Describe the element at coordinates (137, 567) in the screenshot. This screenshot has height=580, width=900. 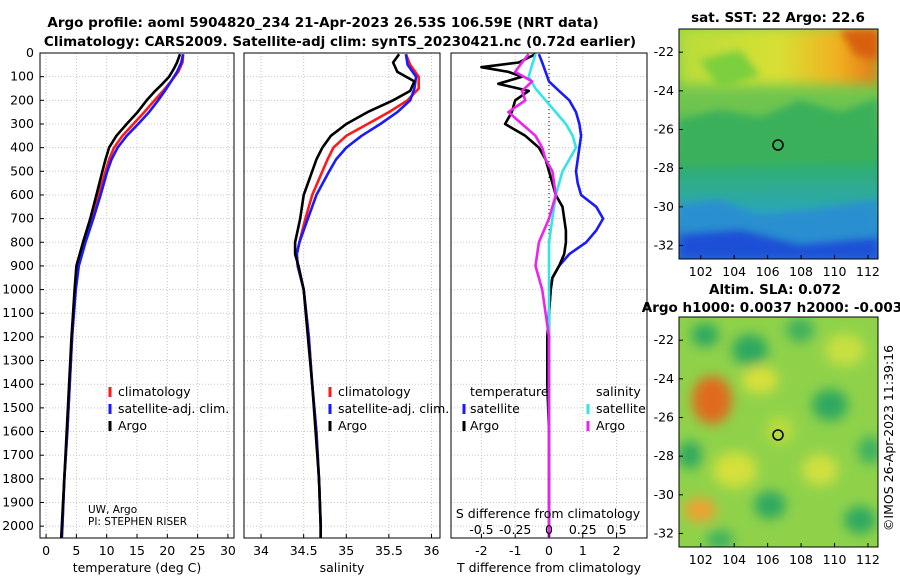
I see `x-axis-label: temperature (deg C)` at that location.